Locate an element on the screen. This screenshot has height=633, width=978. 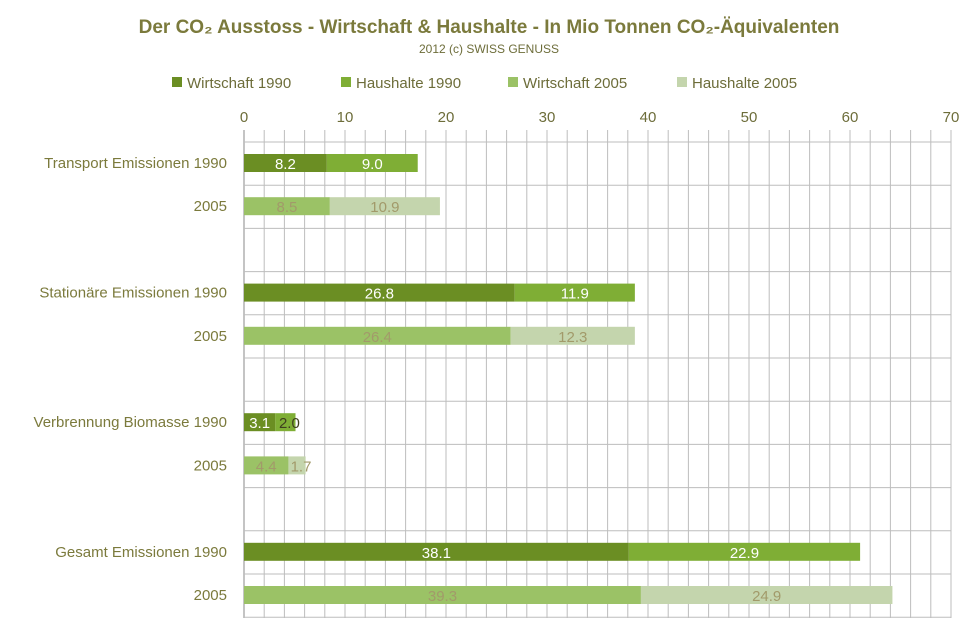
bar-data-label: 24.9 is located at coordinates (766, 596).